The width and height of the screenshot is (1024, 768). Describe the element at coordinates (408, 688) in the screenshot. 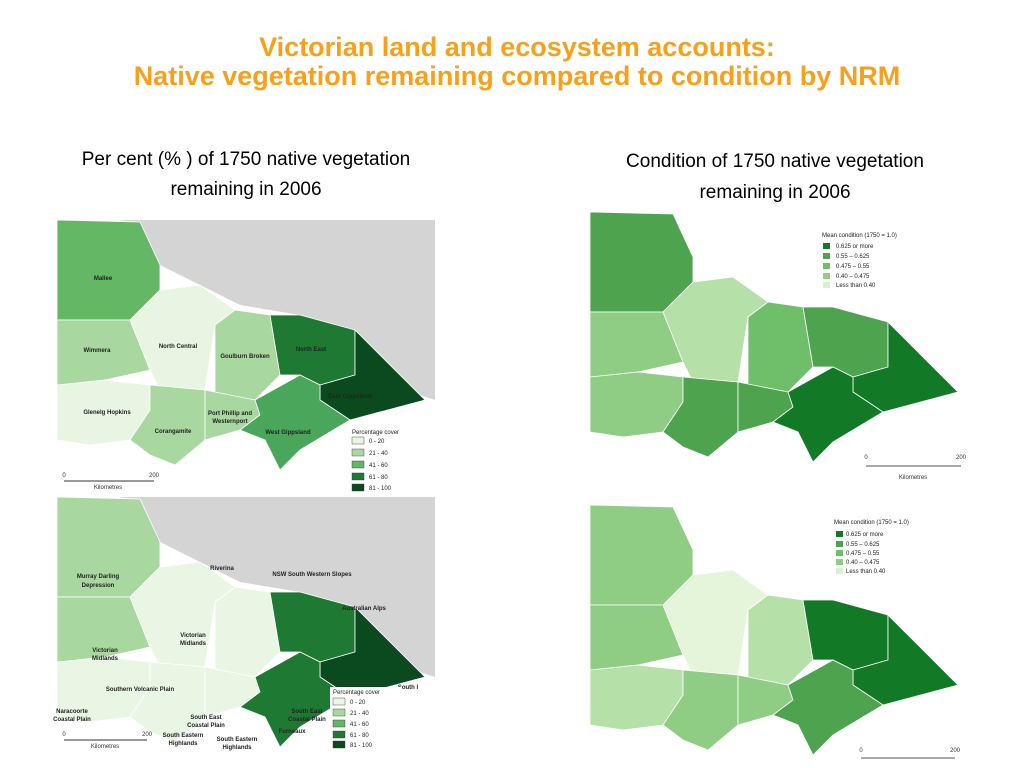

I see `label: South I` at that location.